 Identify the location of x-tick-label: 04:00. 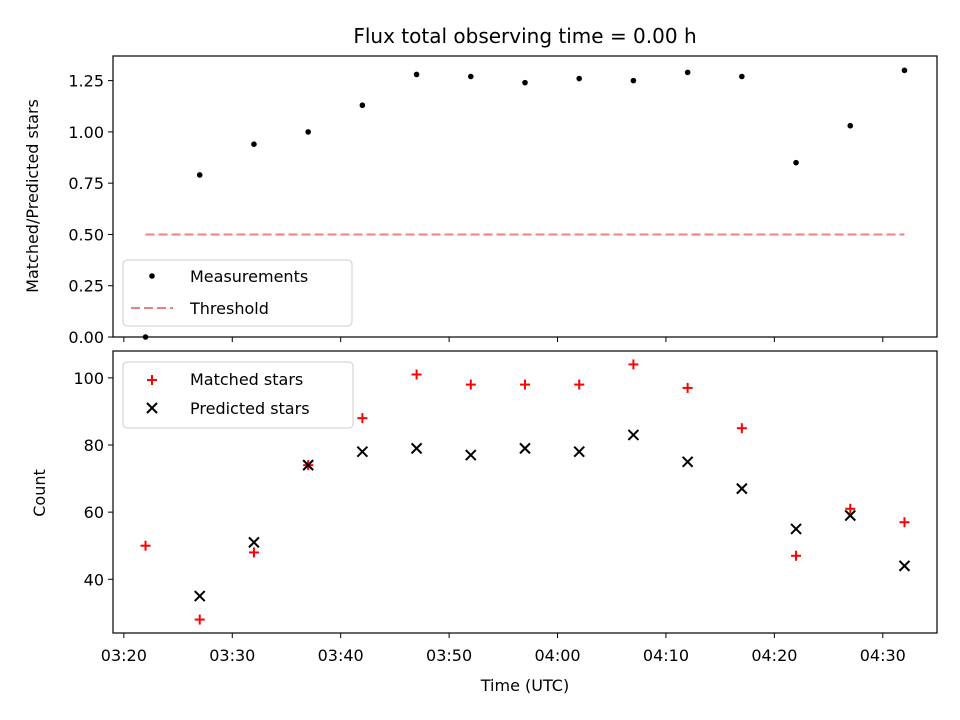
(557, 655).